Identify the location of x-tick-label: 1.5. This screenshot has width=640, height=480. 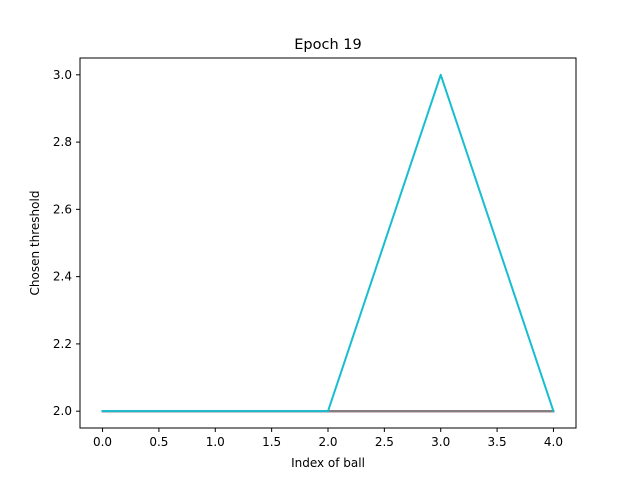
(271, 442).